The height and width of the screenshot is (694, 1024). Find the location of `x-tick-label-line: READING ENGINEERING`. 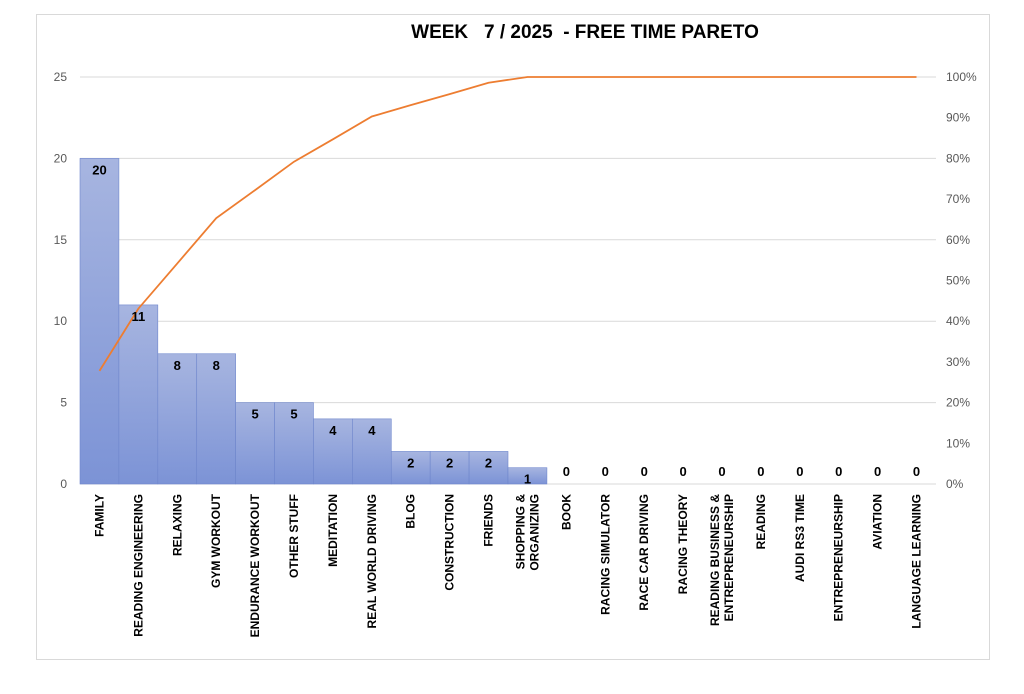

x-tick-label-line: READING ENGINEERING is located at coordinates (138, 565).